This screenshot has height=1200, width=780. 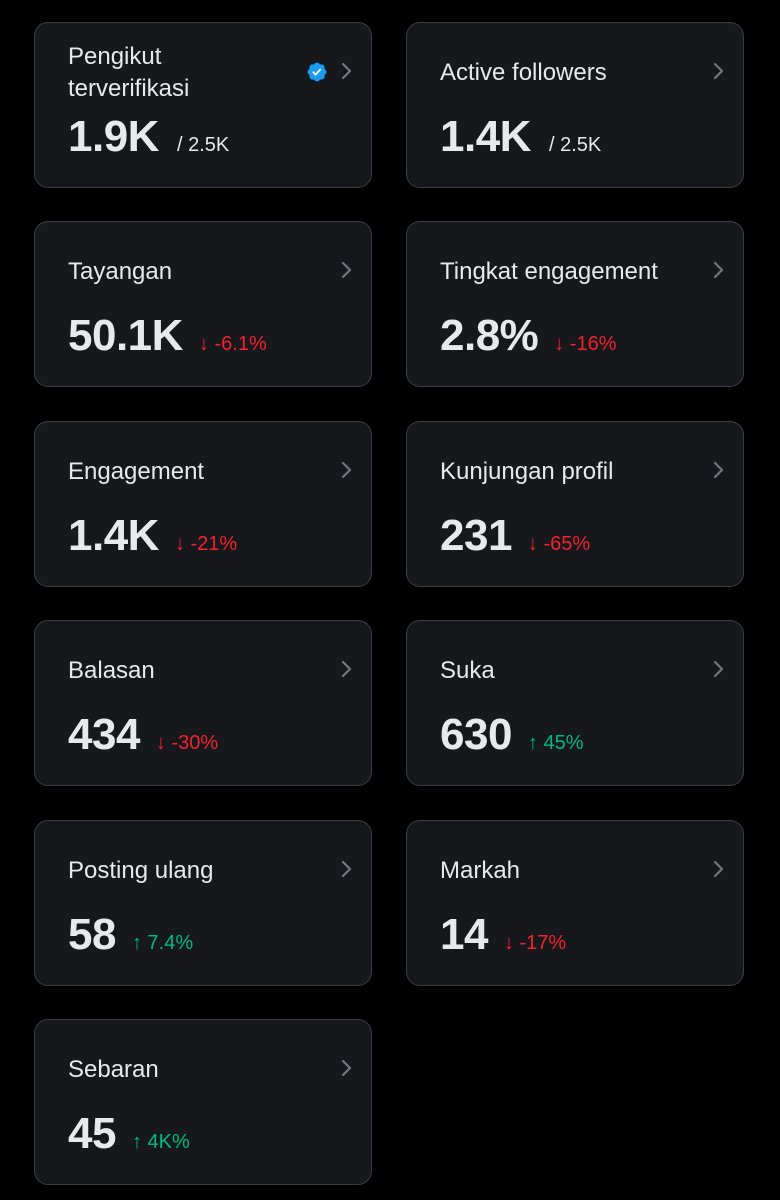 I want to click on card-change: ↑ 45%, so click(x=555, y=743).